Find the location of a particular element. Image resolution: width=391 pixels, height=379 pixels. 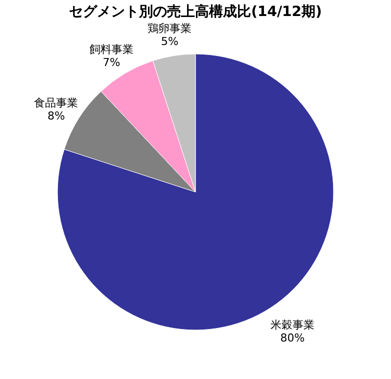

slice-label: 食品事業 is located at coordinates (56, 103).